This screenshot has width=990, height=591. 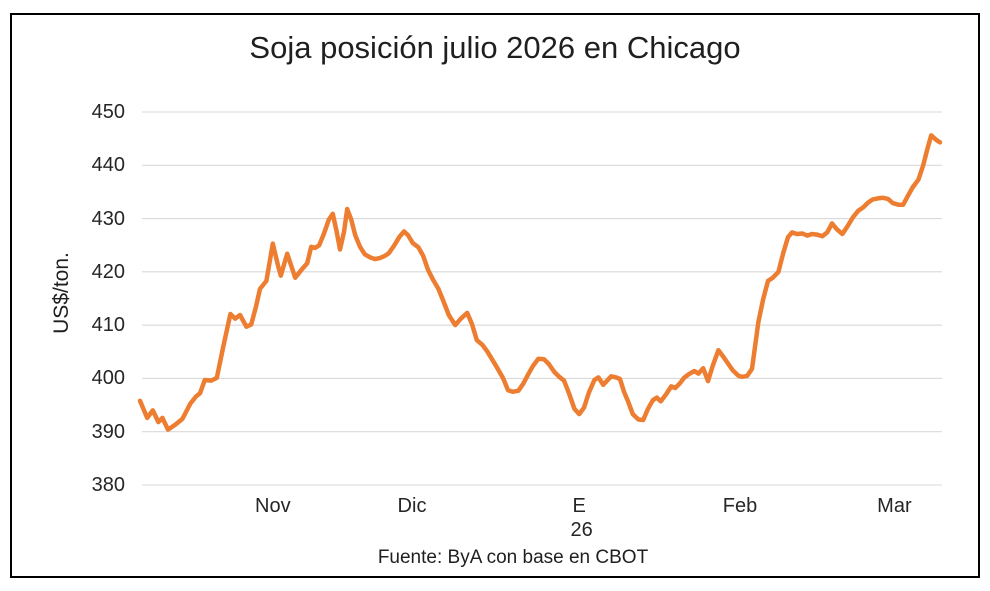 What do you see at coordinates (894, 506) in the screenshot?
I see `x-month-label-mar: Mar` at bounding box center [894, 506].